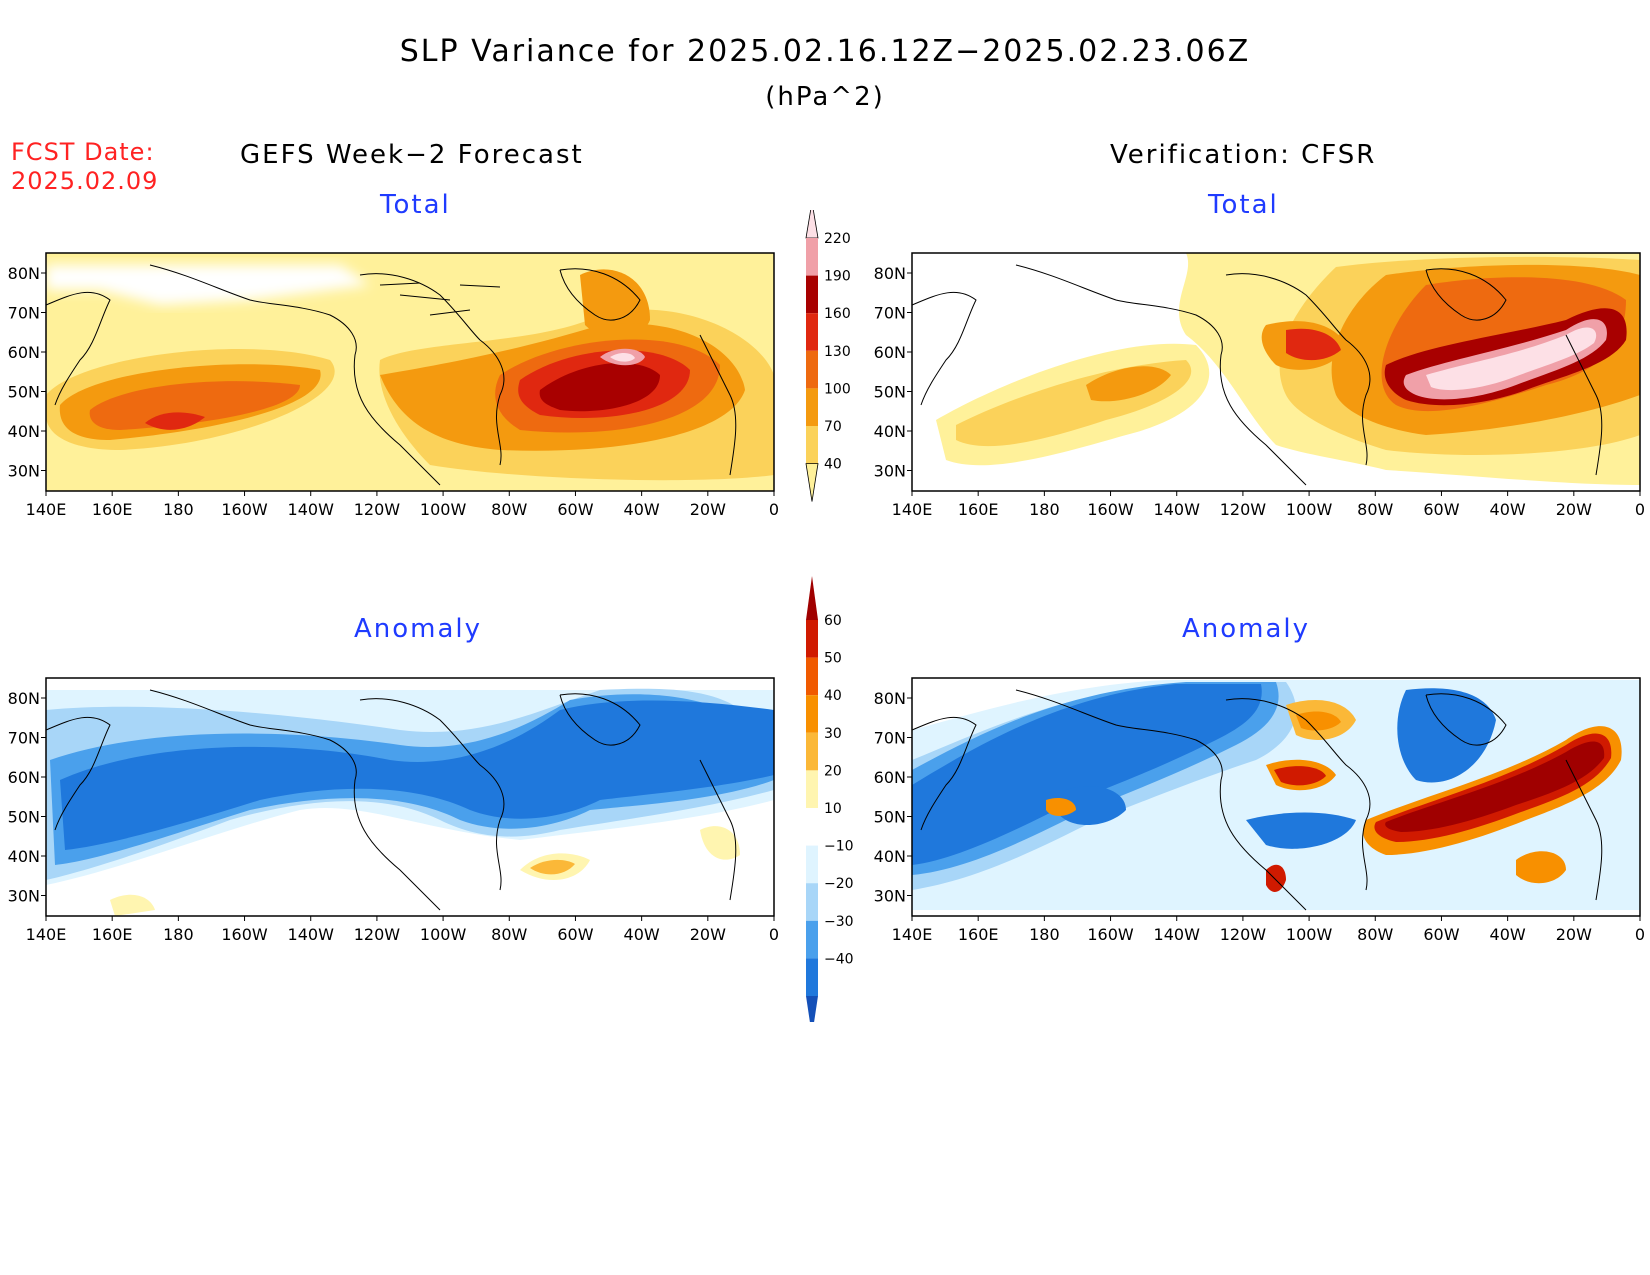 This screenshot has height=1275, width=1650. What do you see at coordinates (833, 696) in the screenshot?
I see `colorbar-label: 40` at bounding box center [833, 696].